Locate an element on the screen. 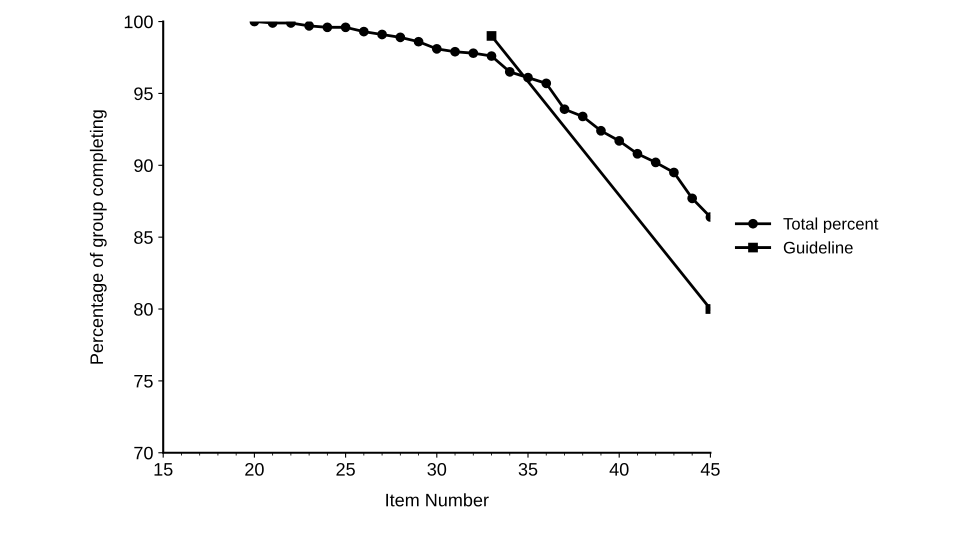 This screenshot has width=960, height=539. y-tick-label: 90 is located at coordinates (143, 165).